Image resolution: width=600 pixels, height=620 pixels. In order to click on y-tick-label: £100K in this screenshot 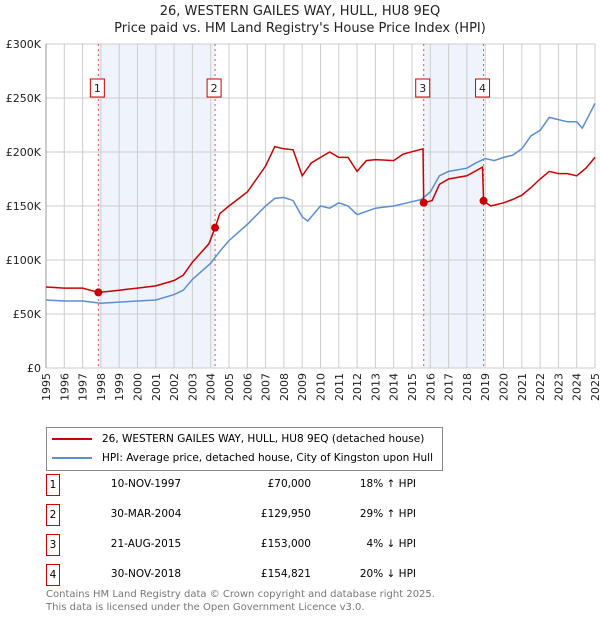, I will do `click(24, 260)`.